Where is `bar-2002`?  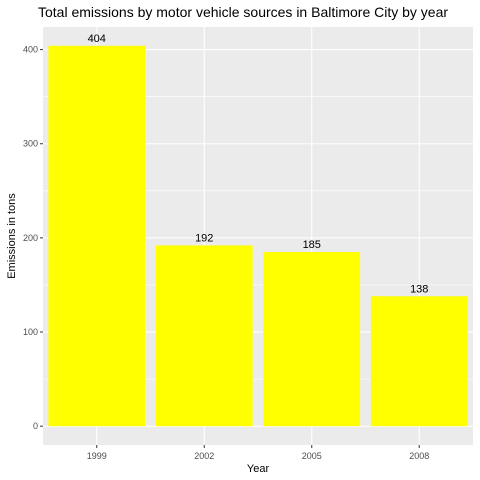 bar-2002 is located at coordinates (204, 336).